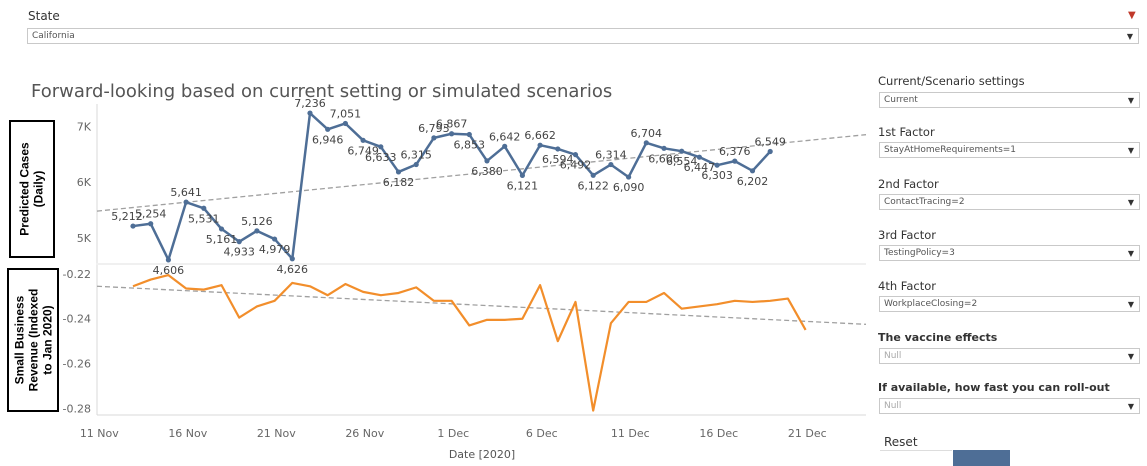 Image resolution: width=1147 pixels, height=466 pixels. I want to click on cases-data-label: 6,549, so click(770, 141).